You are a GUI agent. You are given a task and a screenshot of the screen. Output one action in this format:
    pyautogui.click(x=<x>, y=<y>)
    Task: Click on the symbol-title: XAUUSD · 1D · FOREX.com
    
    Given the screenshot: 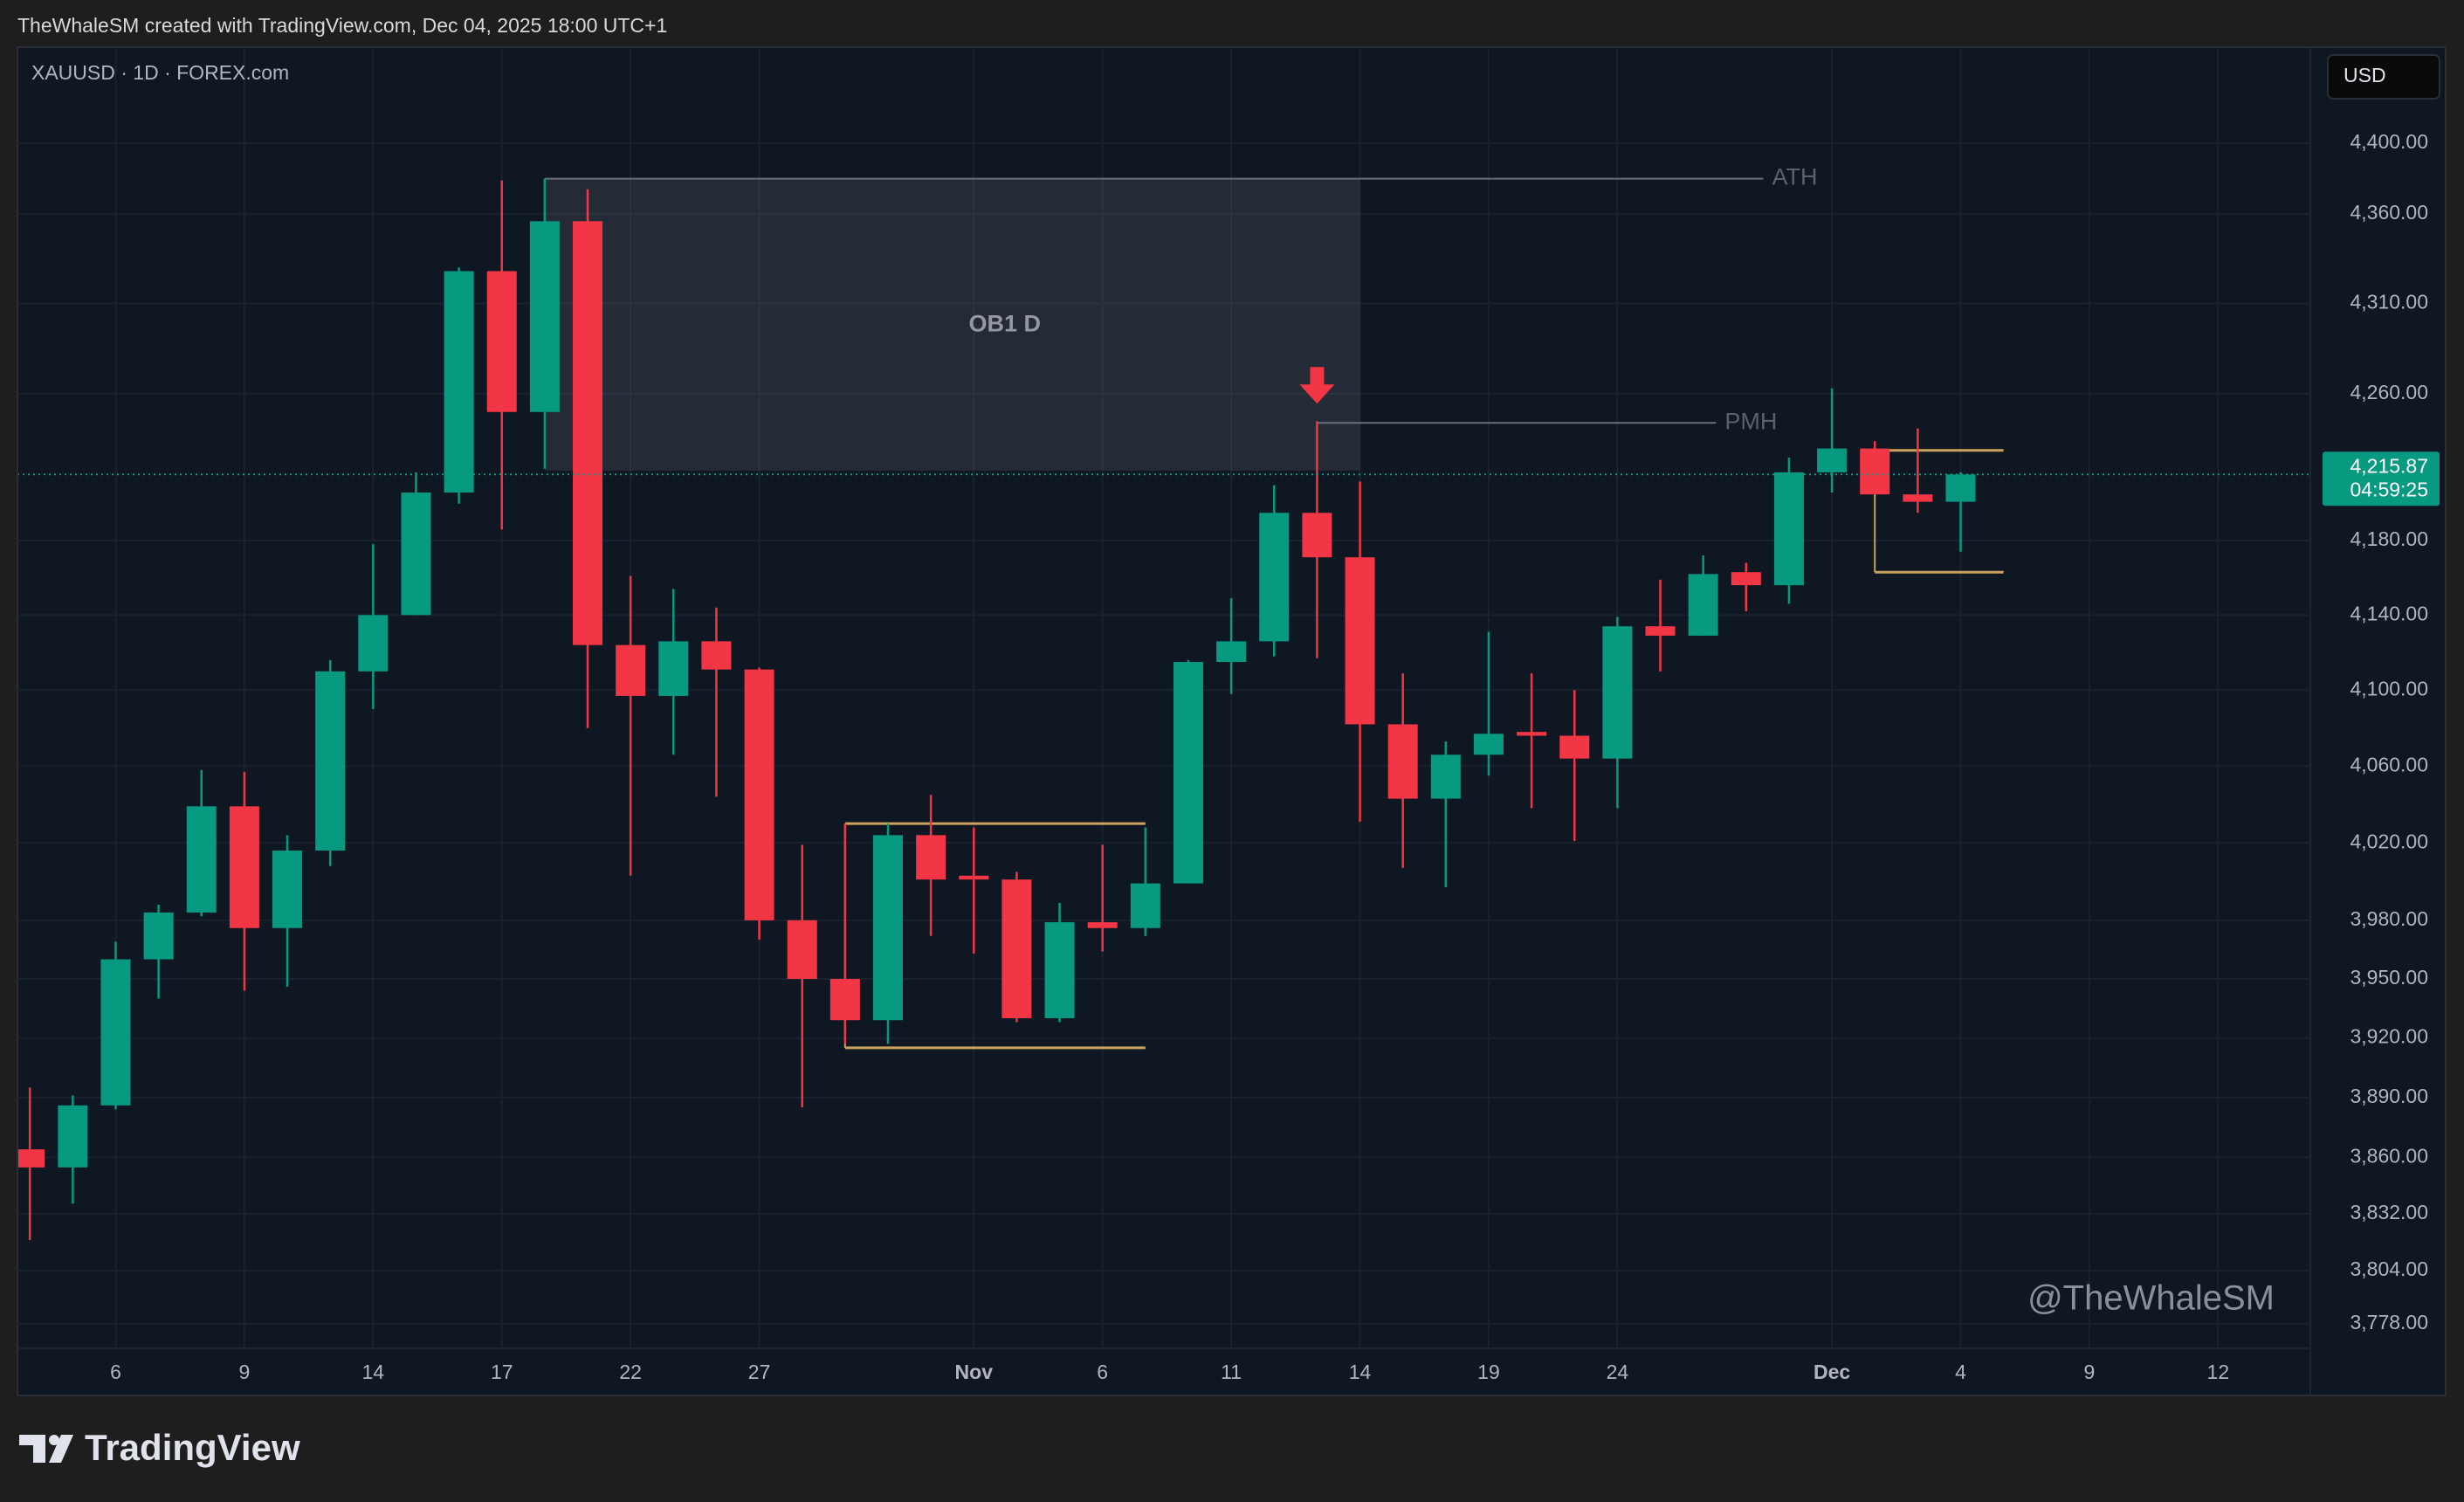 What is the action you would take?
    pyautogui.click(x=160, y=72)
    